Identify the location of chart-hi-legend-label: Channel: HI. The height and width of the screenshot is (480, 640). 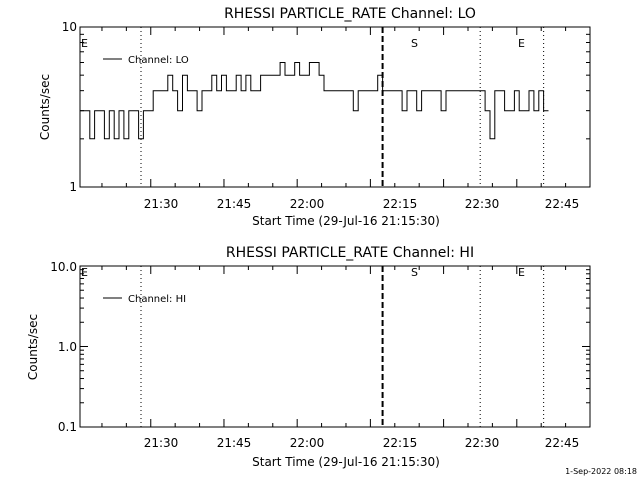
(157, 299).